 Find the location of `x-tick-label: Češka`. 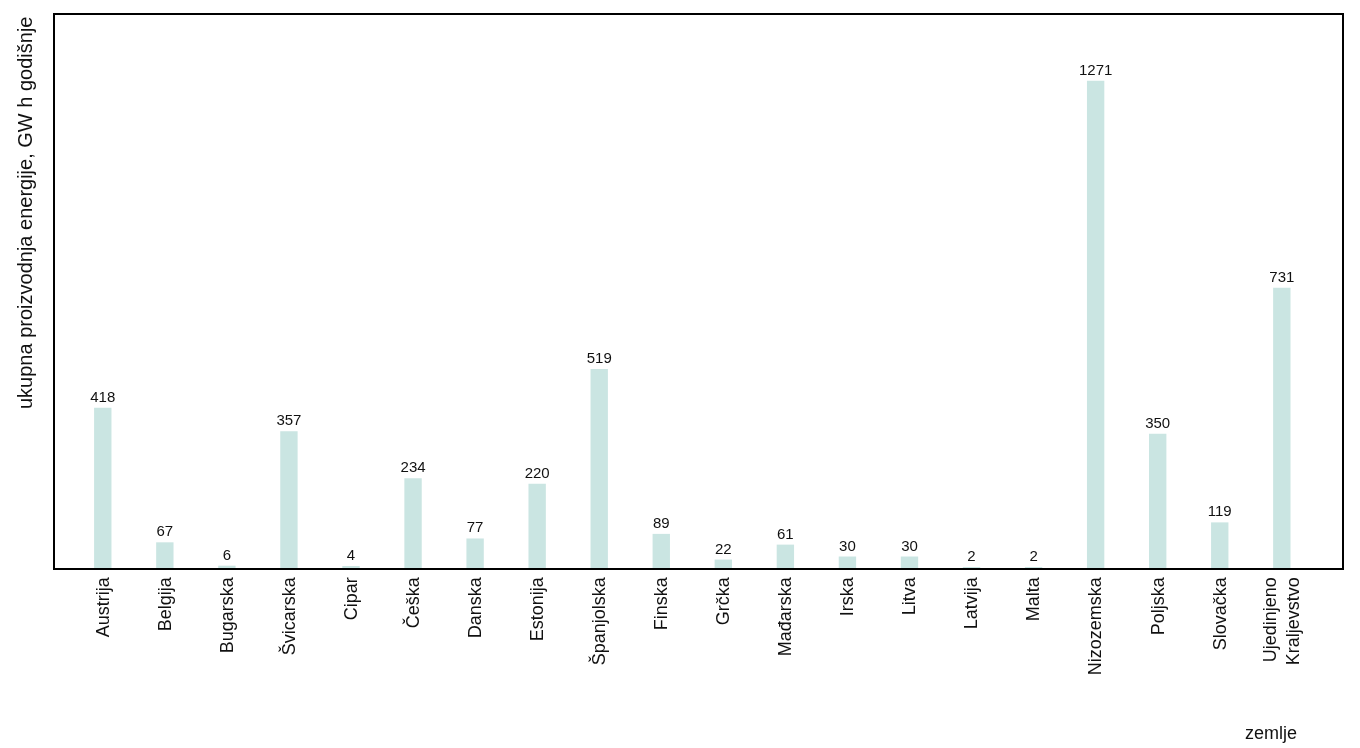

x-tick-label: Češka is located at coordinates (412, 602).